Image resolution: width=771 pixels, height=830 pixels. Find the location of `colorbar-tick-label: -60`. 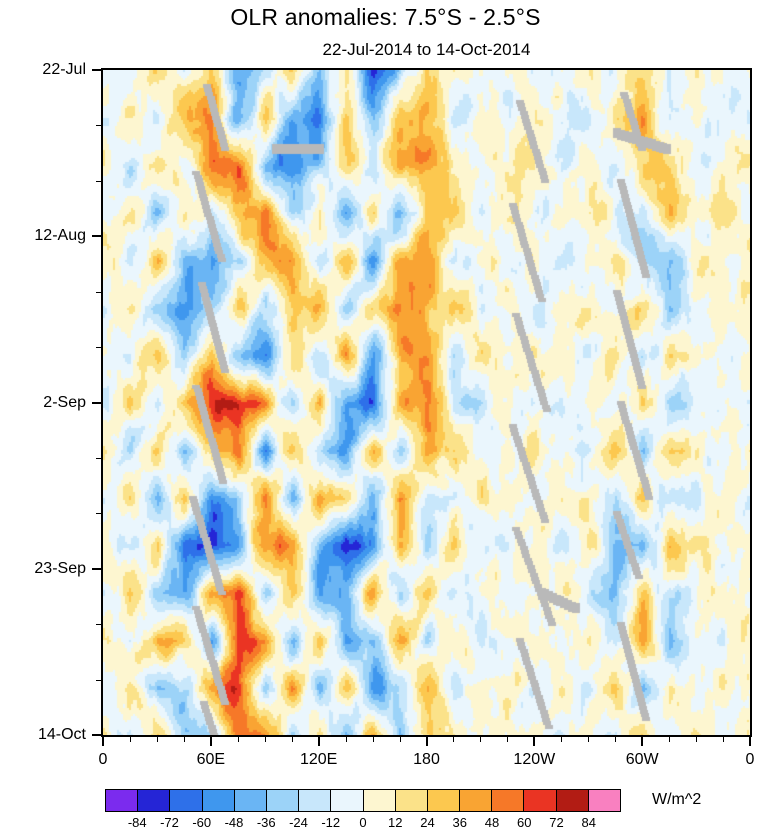

colorbar-tick-label: -60 is located at coordinates (202, 822).